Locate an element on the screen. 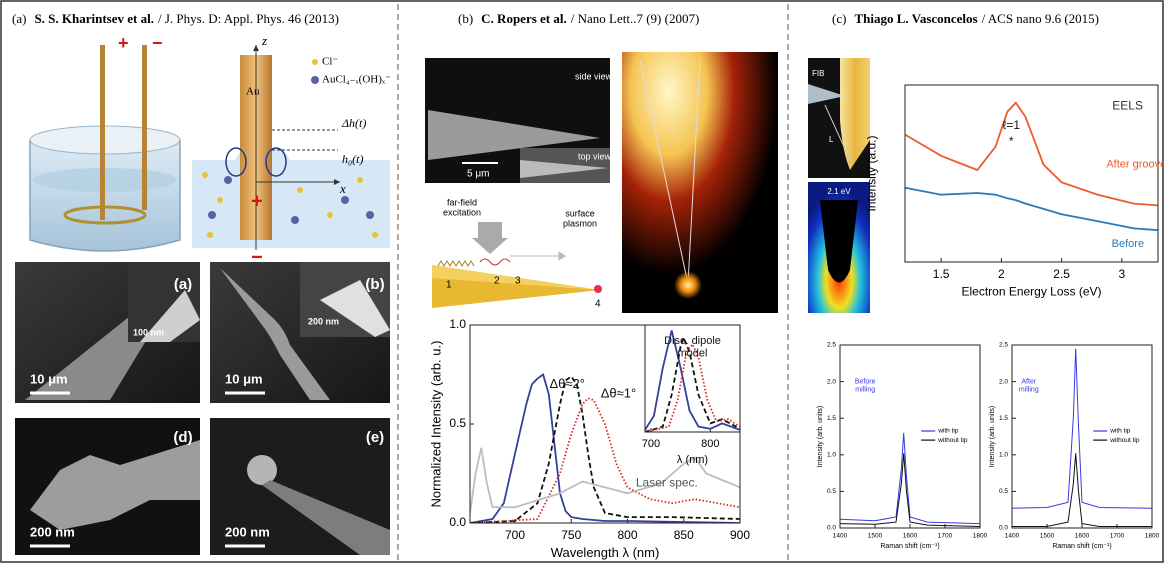 Image resolution: width=1164 pixels, height=563 pixels. annotation: After is located at coordinates (1028, 381).